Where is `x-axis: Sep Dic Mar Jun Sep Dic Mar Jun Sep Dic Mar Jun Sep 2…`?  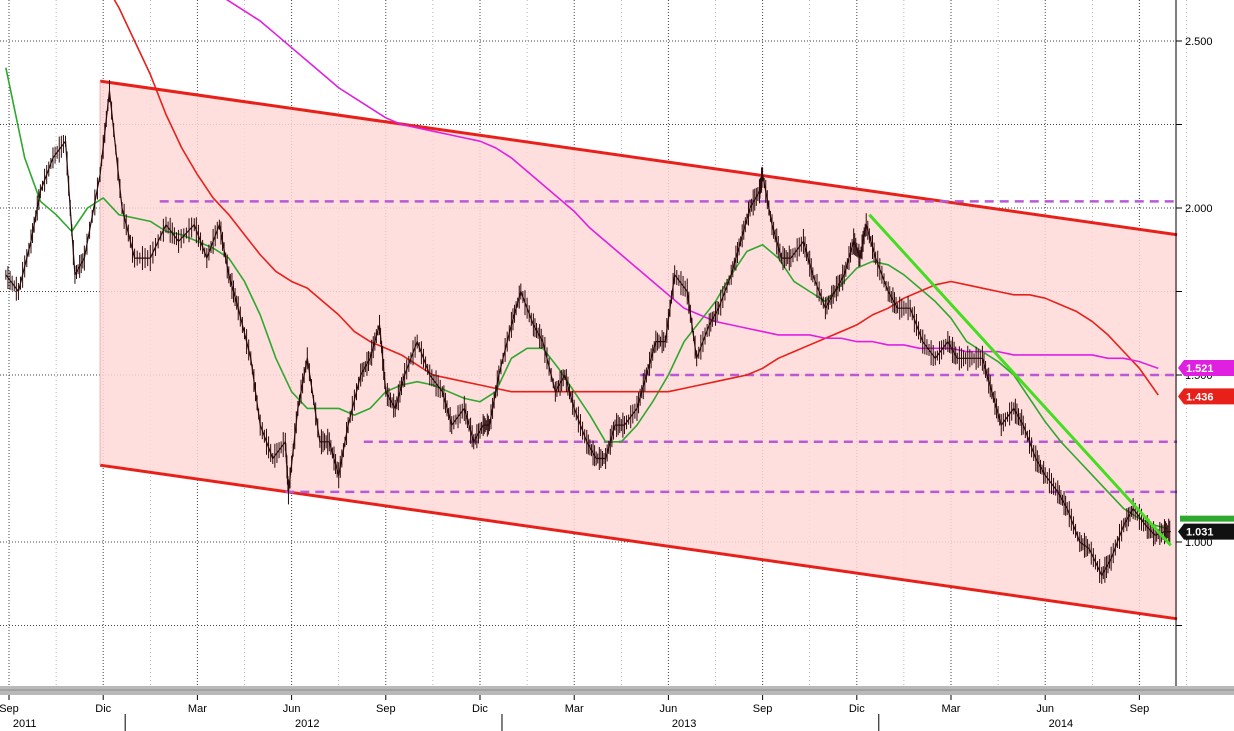
x-axis: Sep Dic Mar Jun Sep Dic Mar Jun Sep Dic Mar Jun Sep 2… is located at coordinates (617, 708).